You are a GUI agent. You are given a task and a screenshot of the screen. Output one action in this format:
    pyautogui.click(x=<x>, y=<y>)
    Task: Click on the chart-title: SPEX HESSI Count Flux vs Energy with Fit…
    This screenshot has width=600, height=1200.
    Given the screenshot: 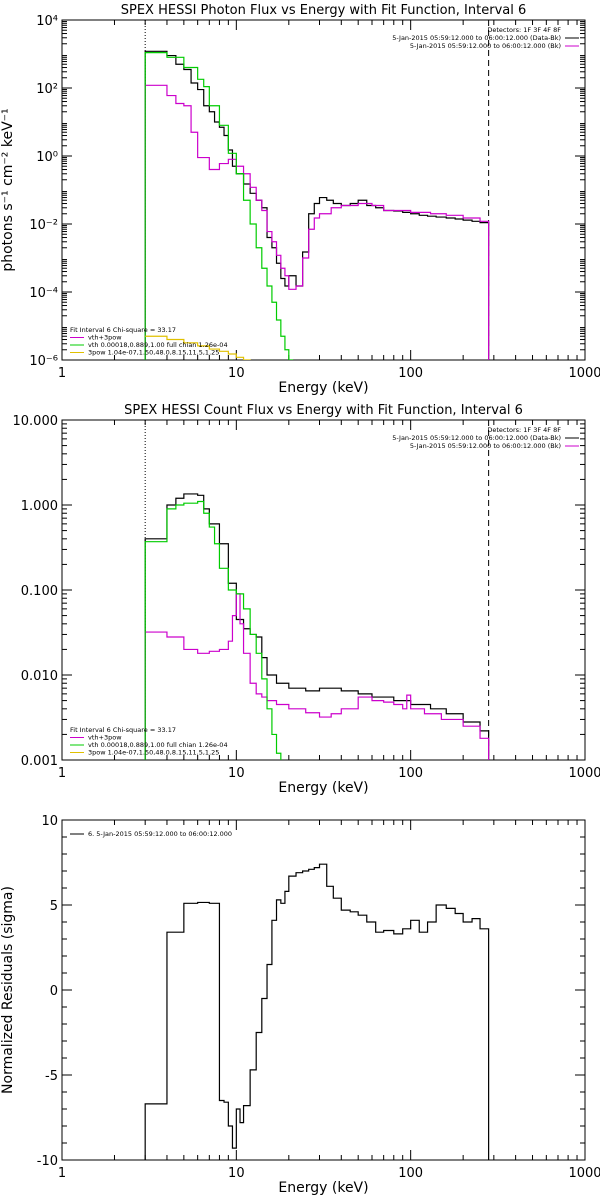 What is the action you would take?
    pyautogui.click(x=323, y=410)
    